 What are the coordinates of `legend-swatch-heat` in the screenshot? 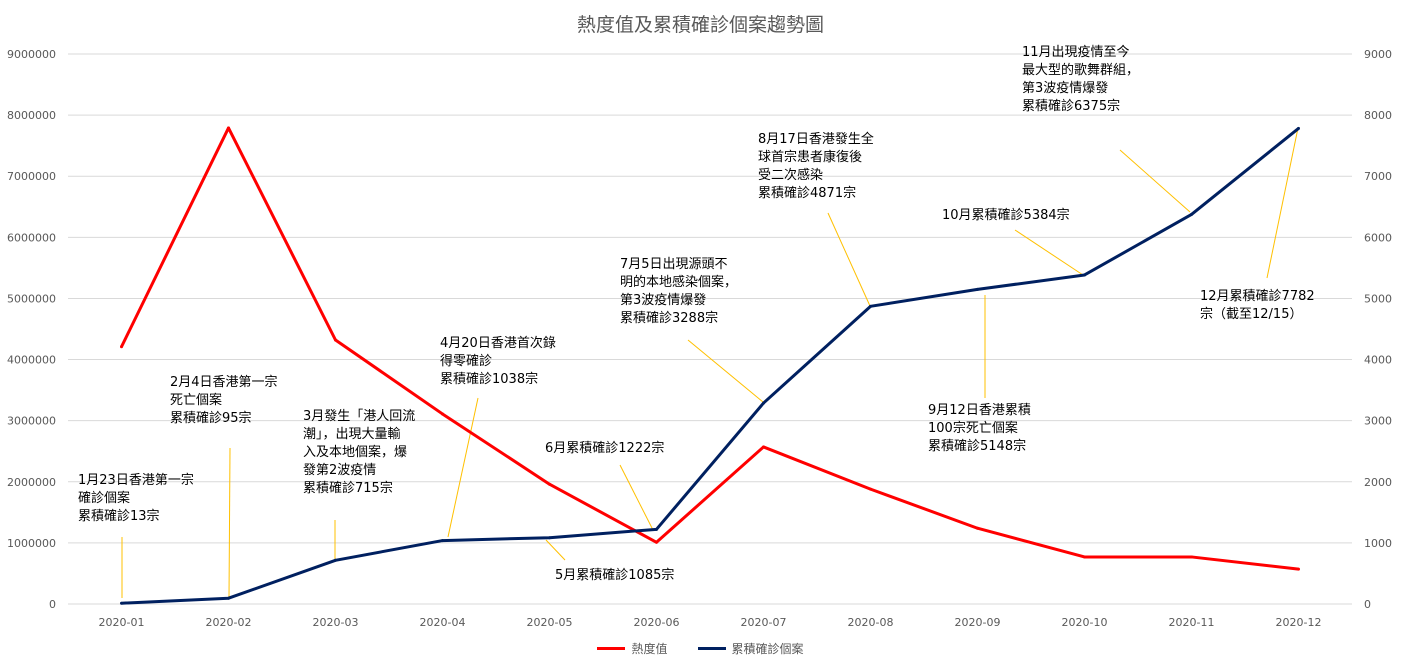 It's located at (611, 648).